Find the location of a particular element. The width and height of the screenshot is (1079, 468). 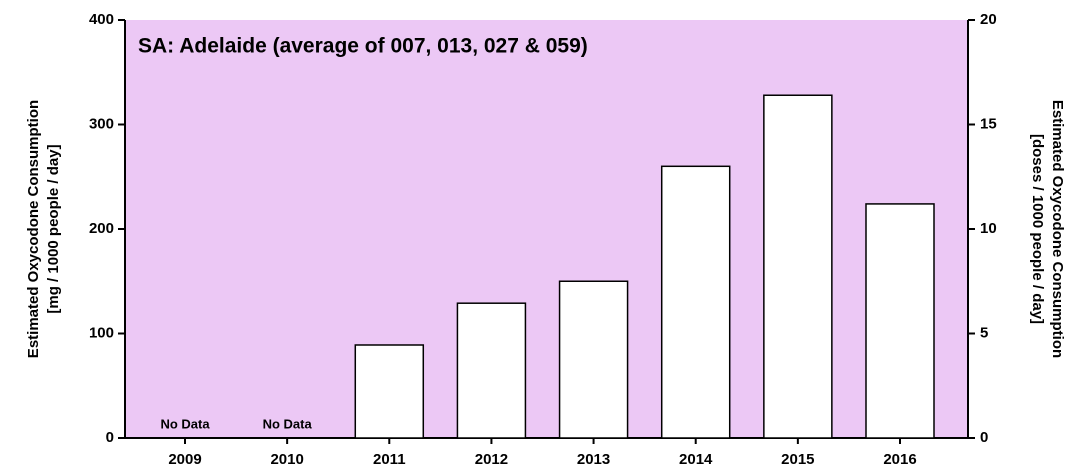

y-axis-label-line: [mg / 1000 people / day] is located at coordinates (53, 228).